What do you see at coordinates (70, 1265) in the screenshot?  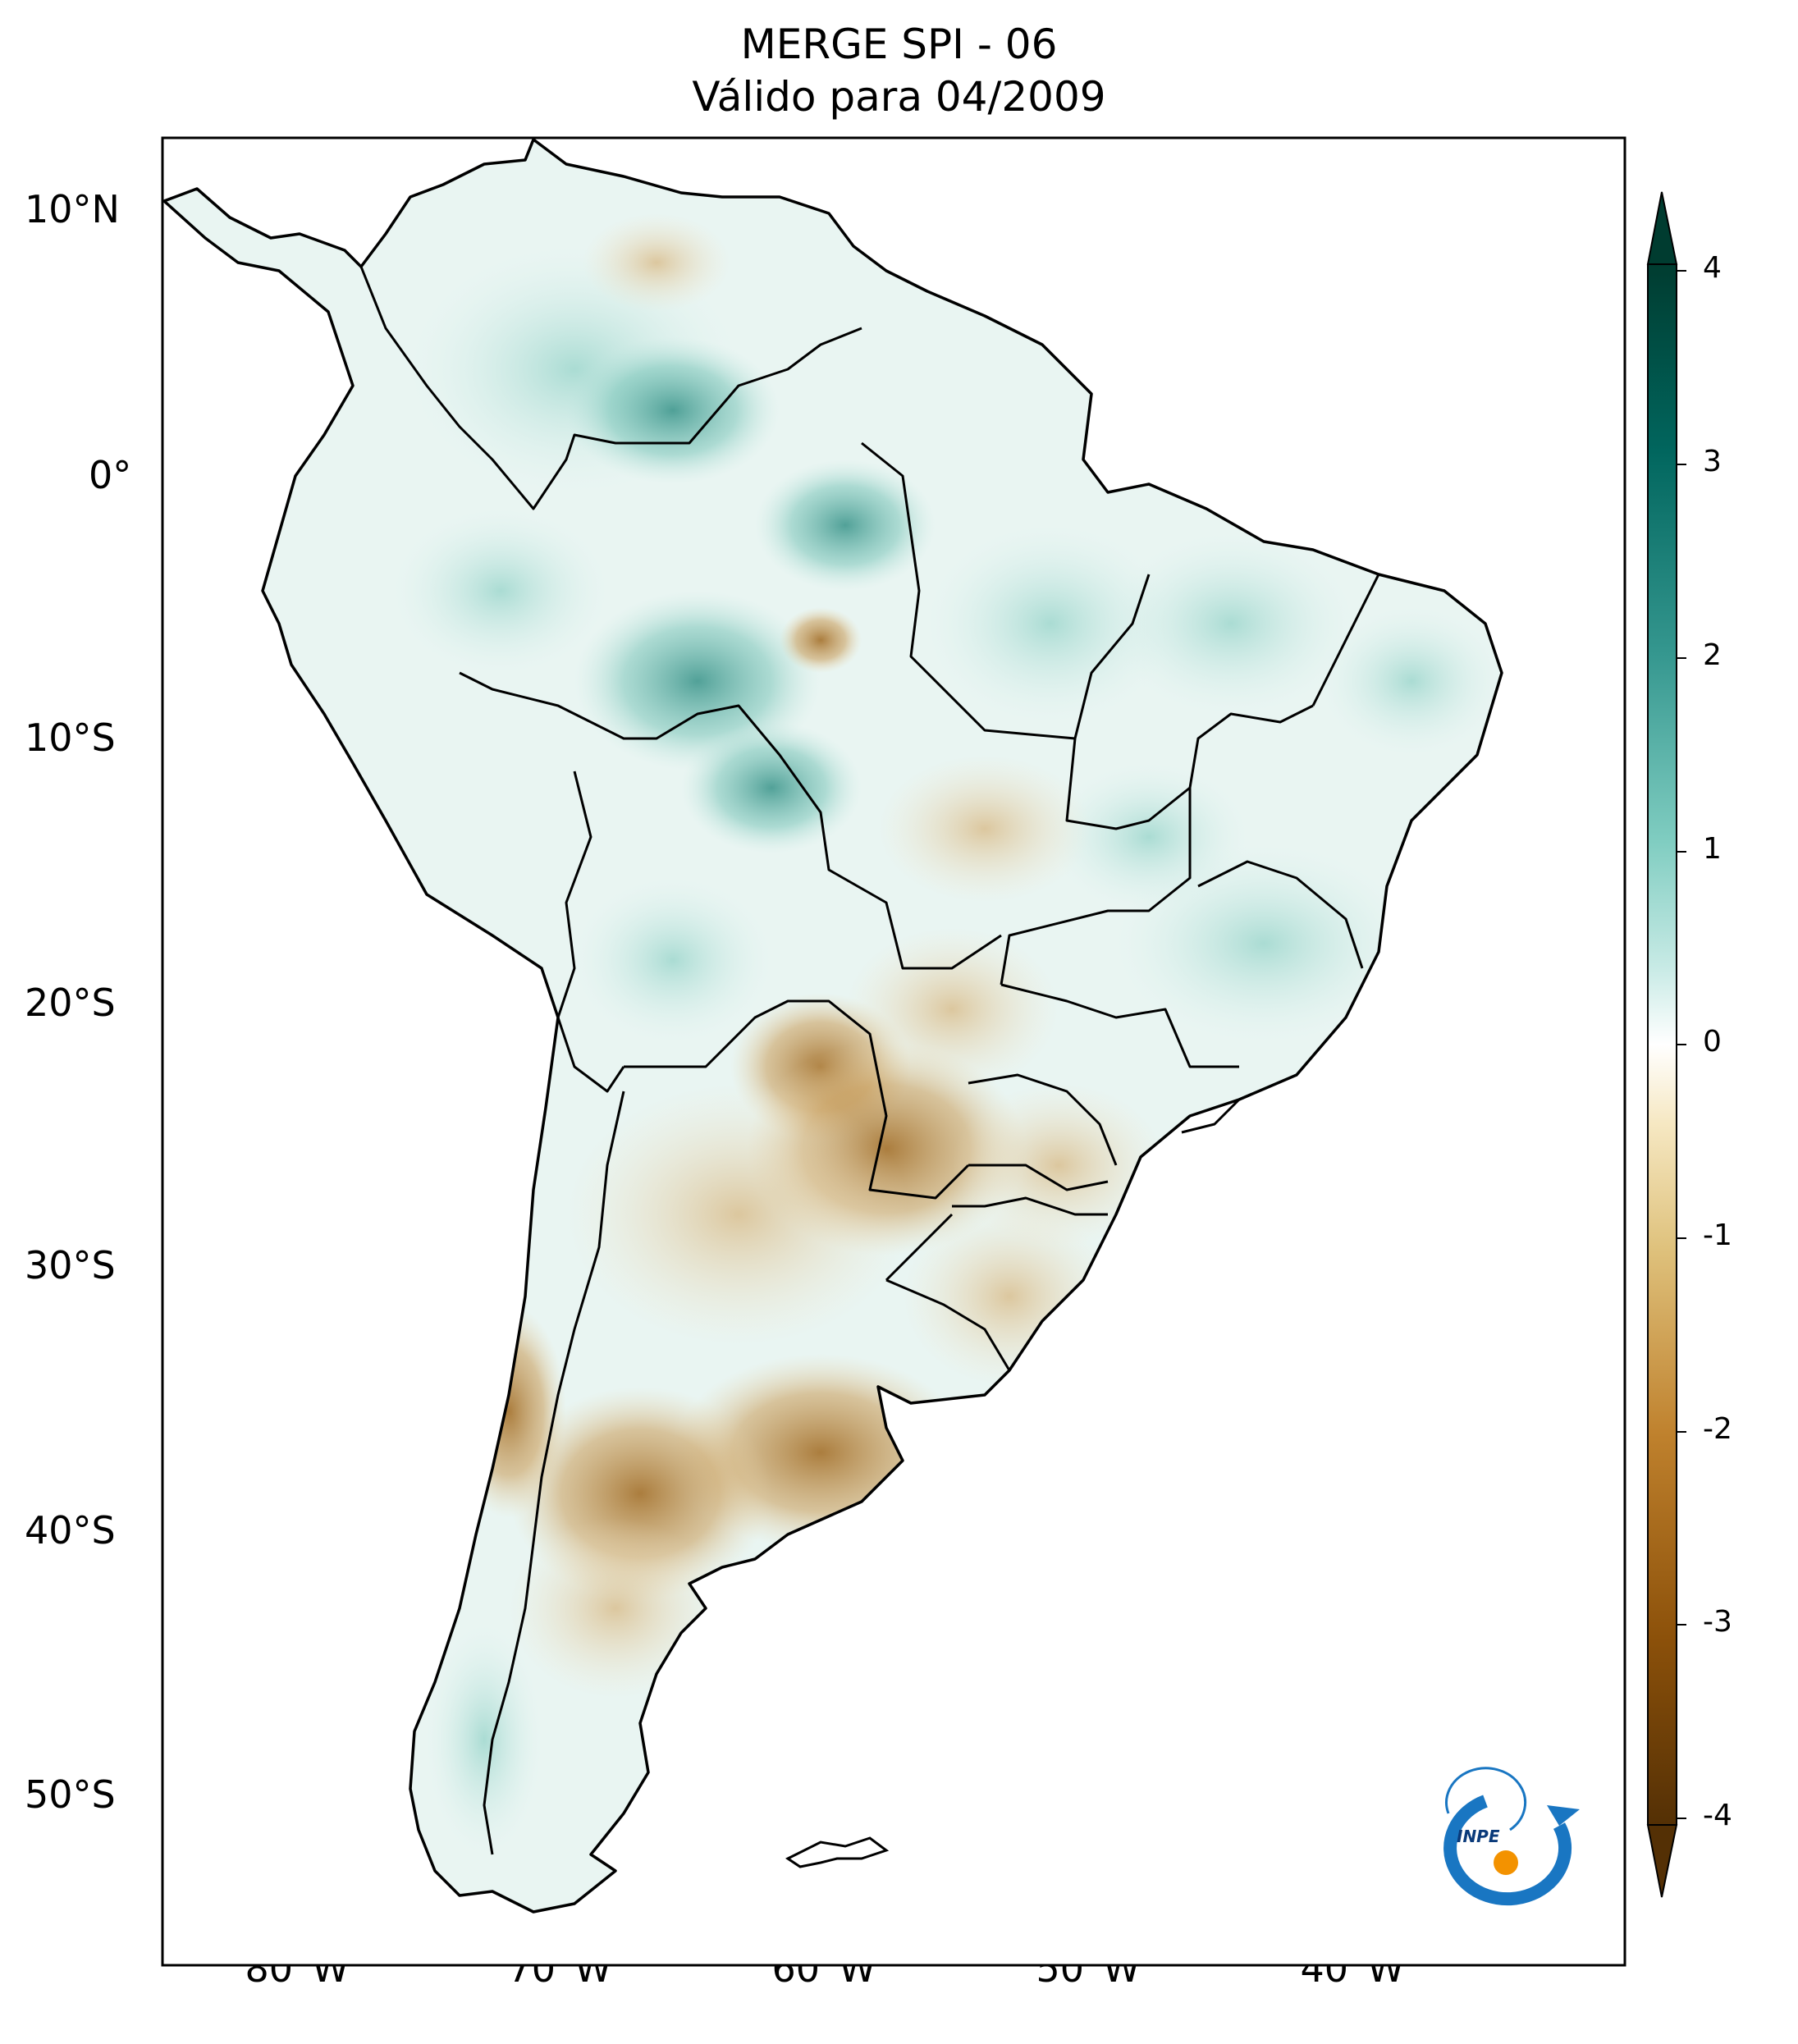 I see `lat-label-30s: 30°S` at bounding box center [70, 1265].